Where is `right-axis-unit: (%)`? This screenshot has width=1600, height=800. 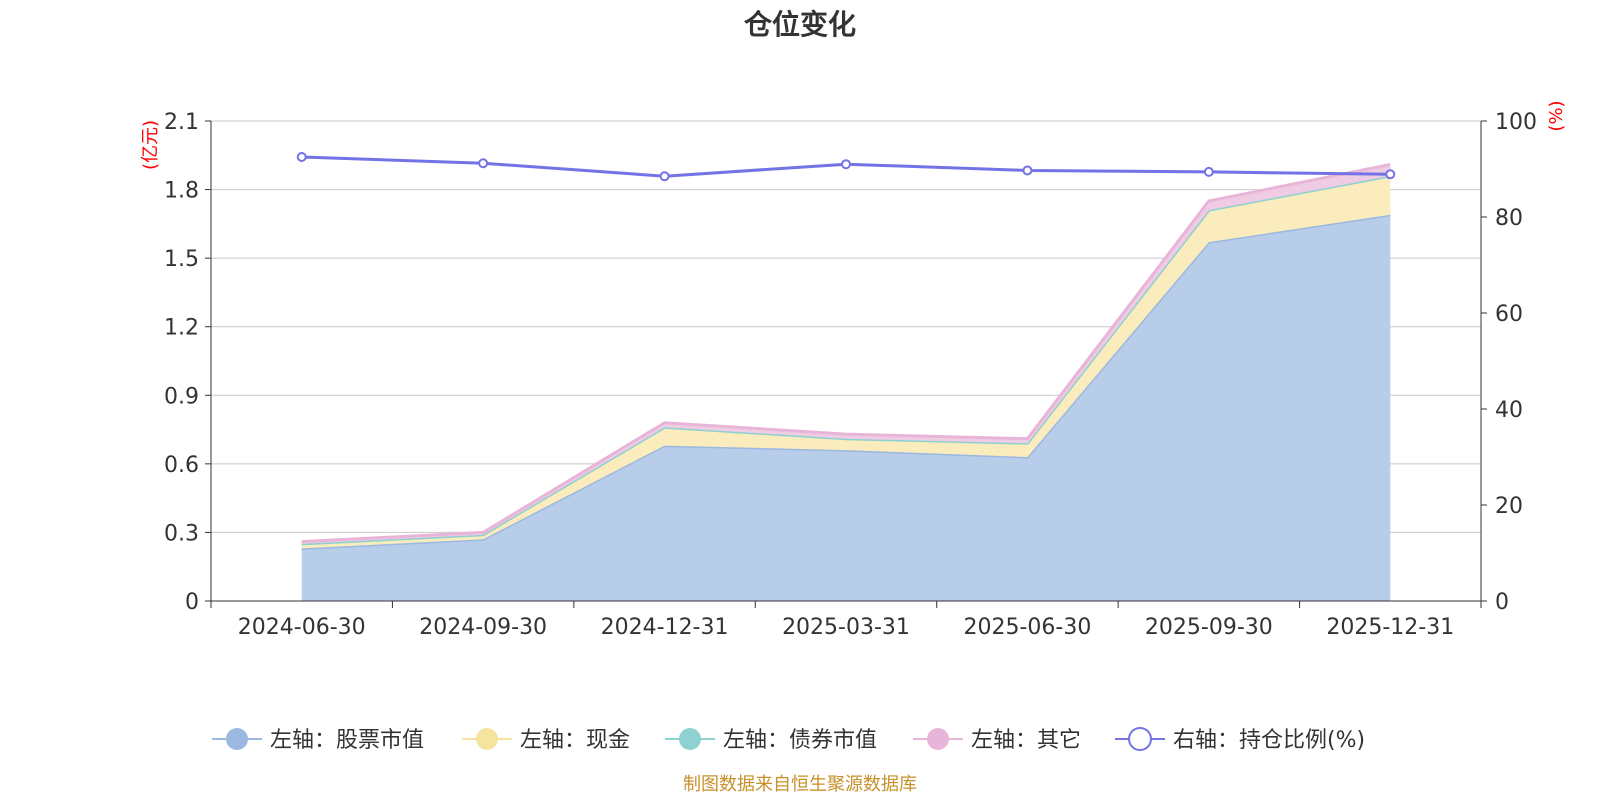 right-axis-unit: (%) is located at coordinates (1556, 115).